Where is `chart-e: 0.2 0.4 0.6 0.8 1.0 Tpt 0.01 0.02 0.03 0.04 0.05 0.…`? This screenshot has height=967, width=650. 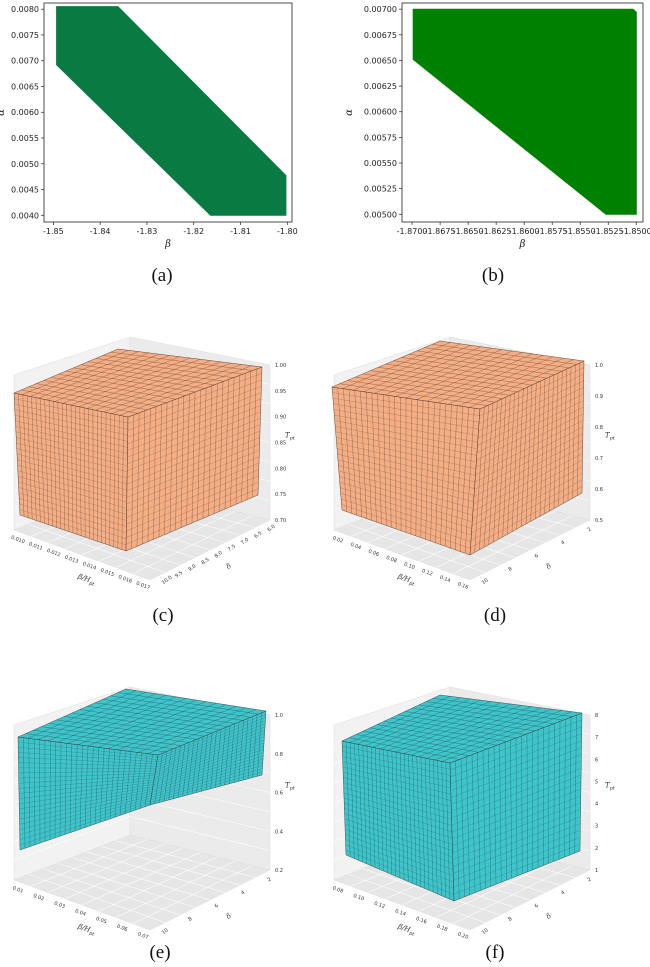 chart-e: 0.2 0.4 0.6 0.8 1.0 Tpt 0.01 0.02 0.03 0.04 0.05 0.… is located at coordinates (160, 798).